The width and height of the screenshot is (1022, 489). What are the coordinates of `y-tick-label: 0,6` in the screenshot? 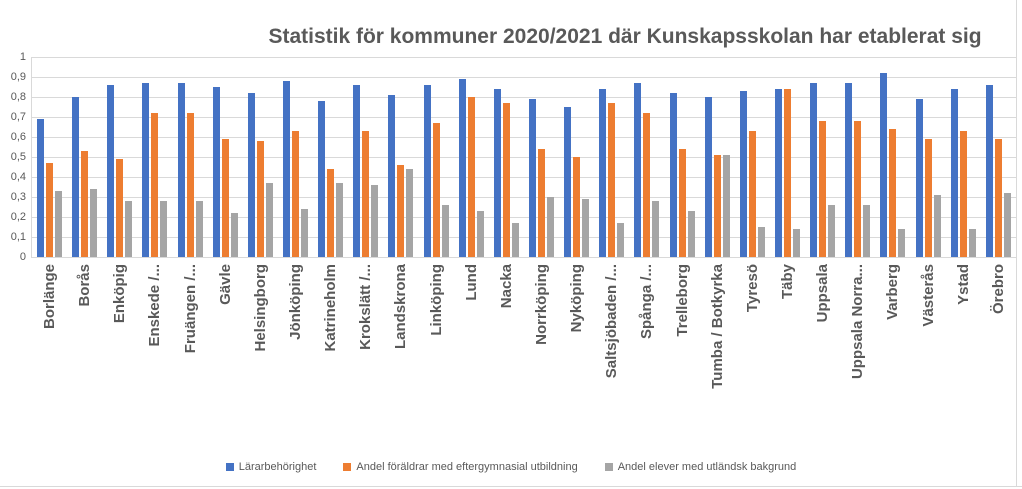 It's located at (18, 137).